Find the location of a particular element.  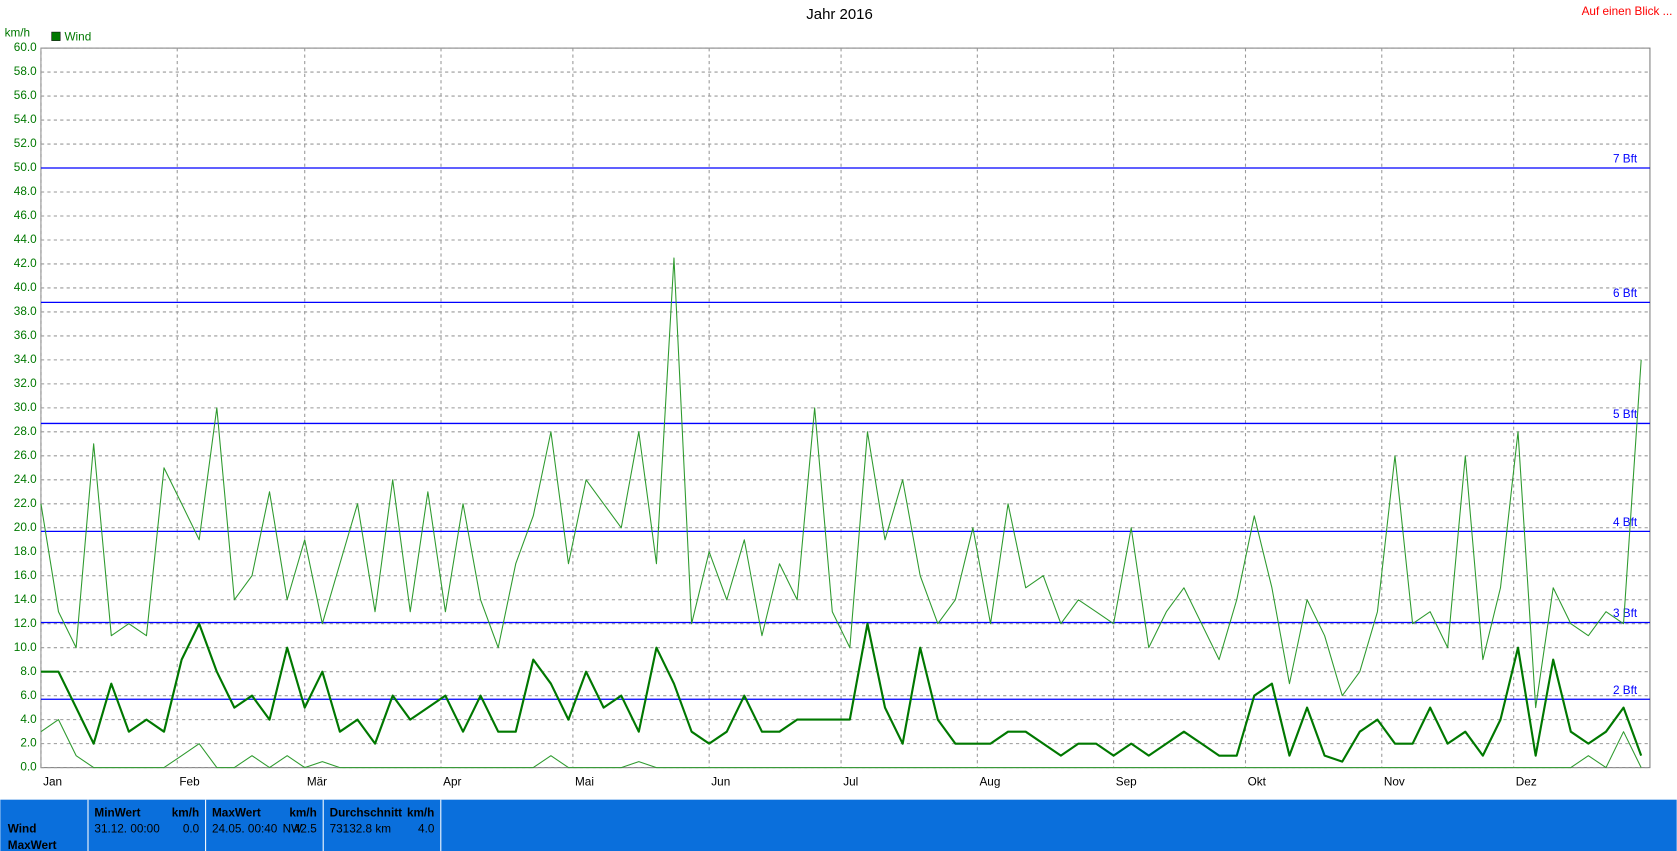

x-tick-label: Jan is located at coordinates (52, 782).